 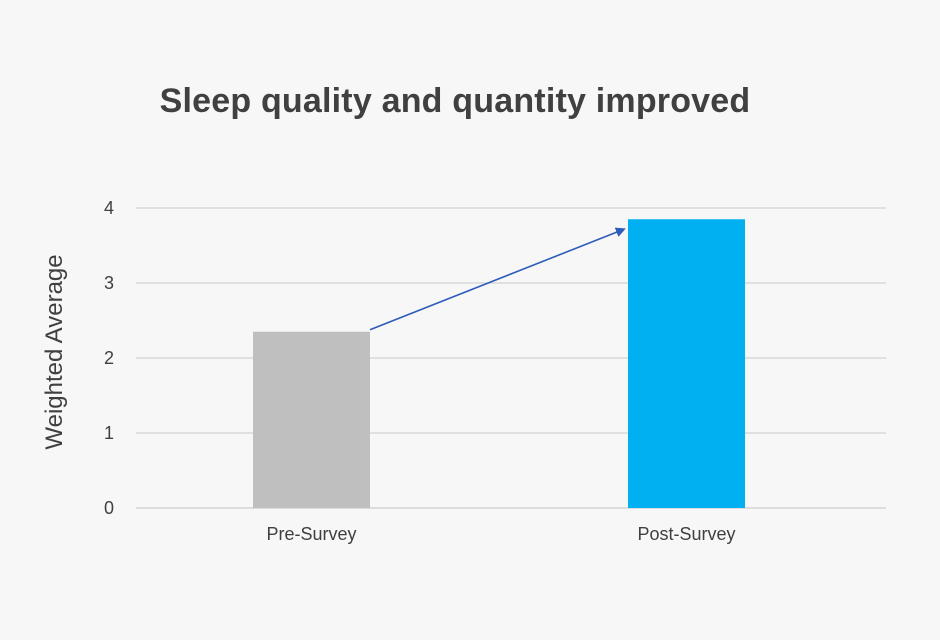 What do you see at coordinates (455, 101) in the screenshot?
I see `chart-title: Sleep quality and quantity improved` at bounding box center [455, 101].